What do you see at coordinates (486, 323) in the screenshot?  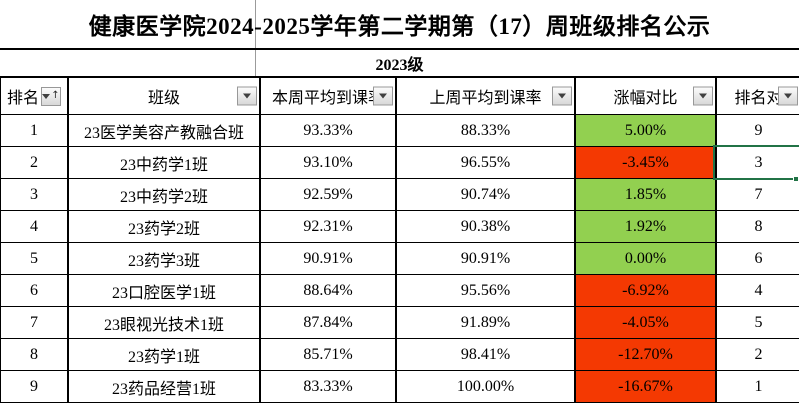 I see `cell-last-week: 91.89%` at bounding box center [486, 323].